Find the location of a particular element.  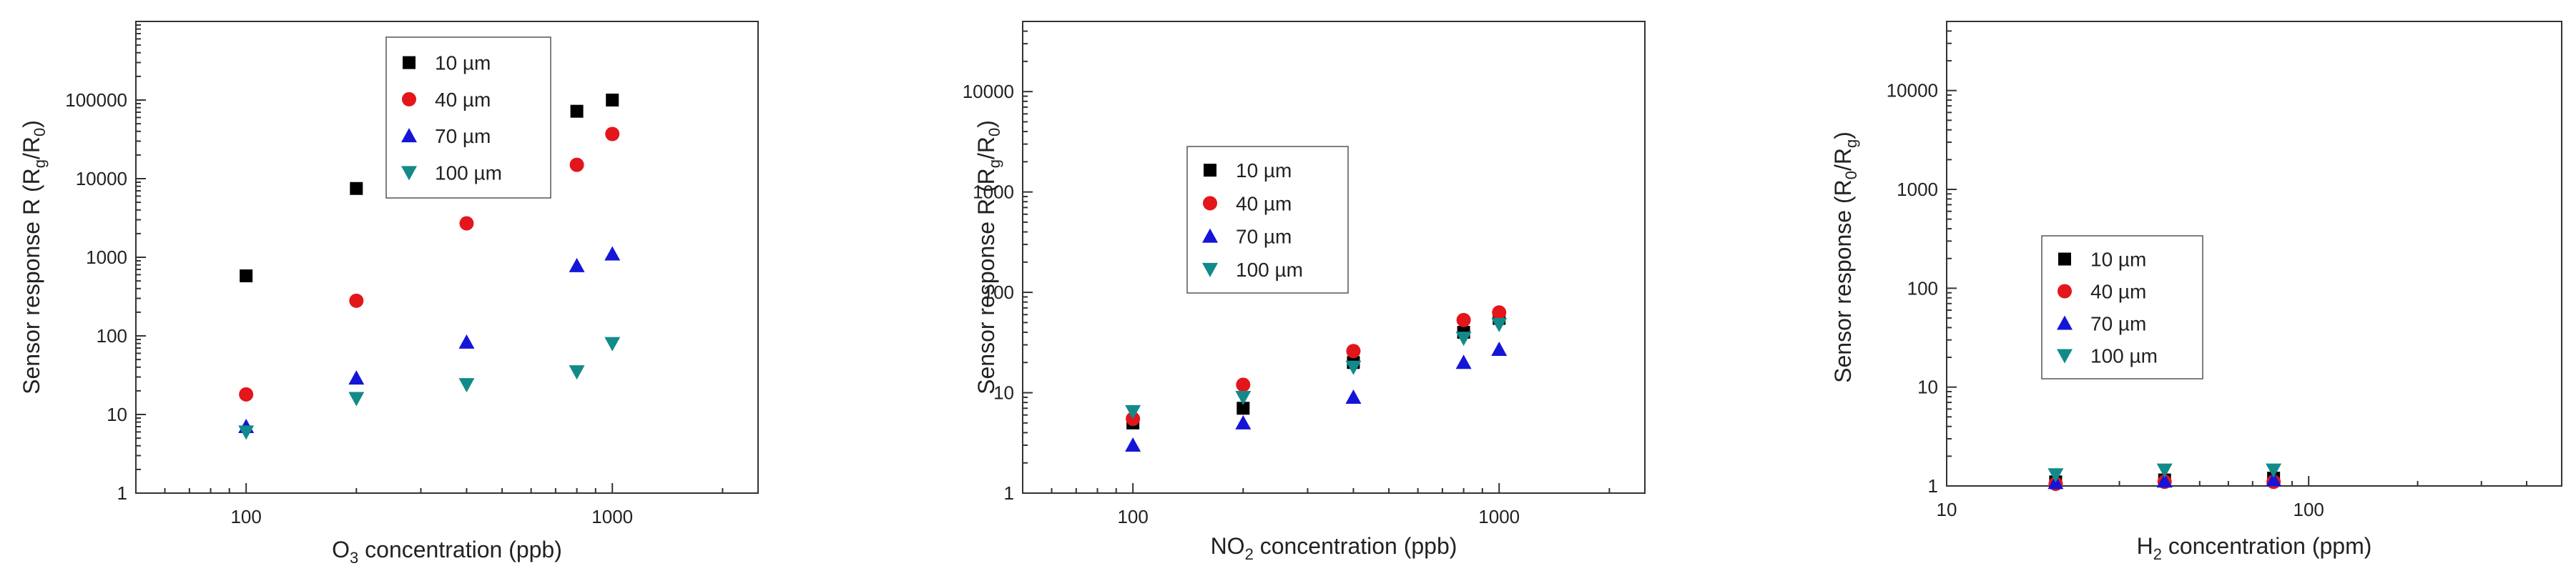

y-tick-label: 100000 is located at coordinates (96, 100).